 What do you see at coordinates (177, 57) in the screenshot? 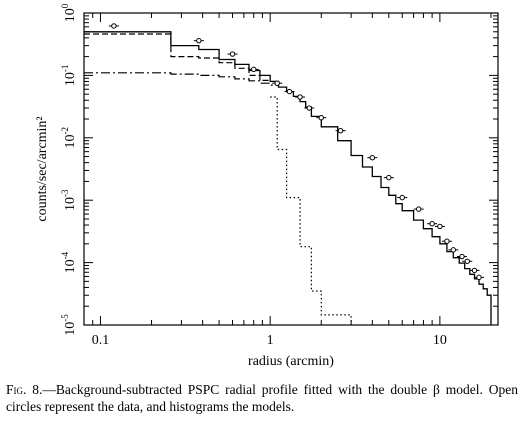
I see `model-histogram-dashed` at bounding box center [177, 57].